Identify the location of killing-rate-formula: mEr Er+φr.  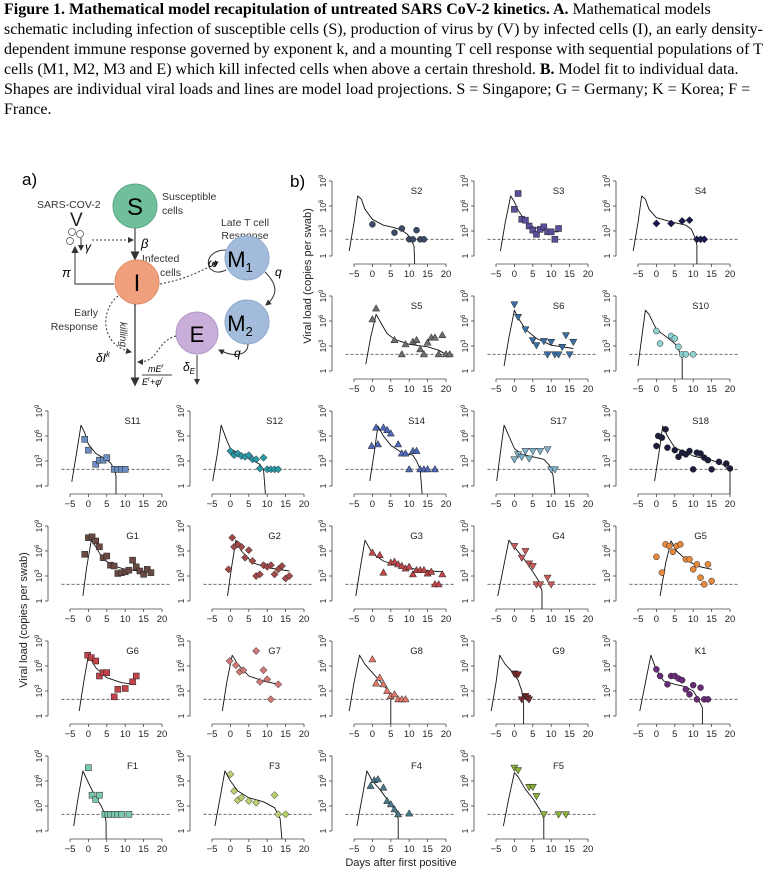
(157, 375).